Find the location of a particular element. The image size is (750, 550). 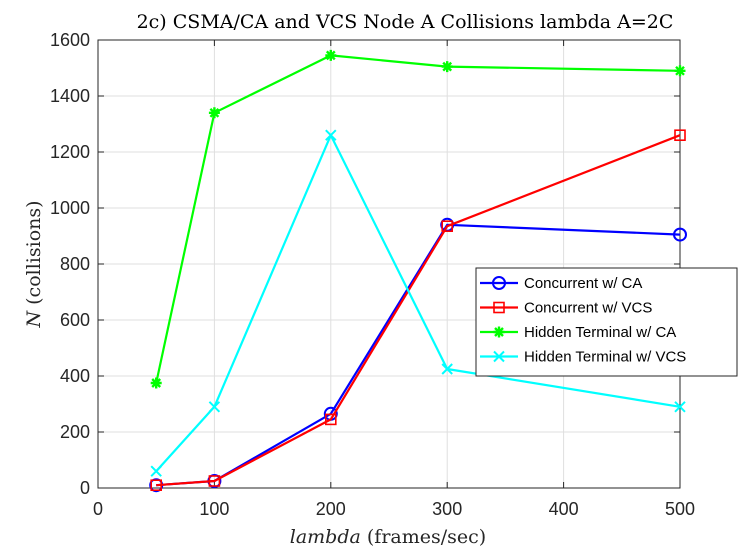

x-axis-unit: (frames/sec) is located at coordinates (426, 537).